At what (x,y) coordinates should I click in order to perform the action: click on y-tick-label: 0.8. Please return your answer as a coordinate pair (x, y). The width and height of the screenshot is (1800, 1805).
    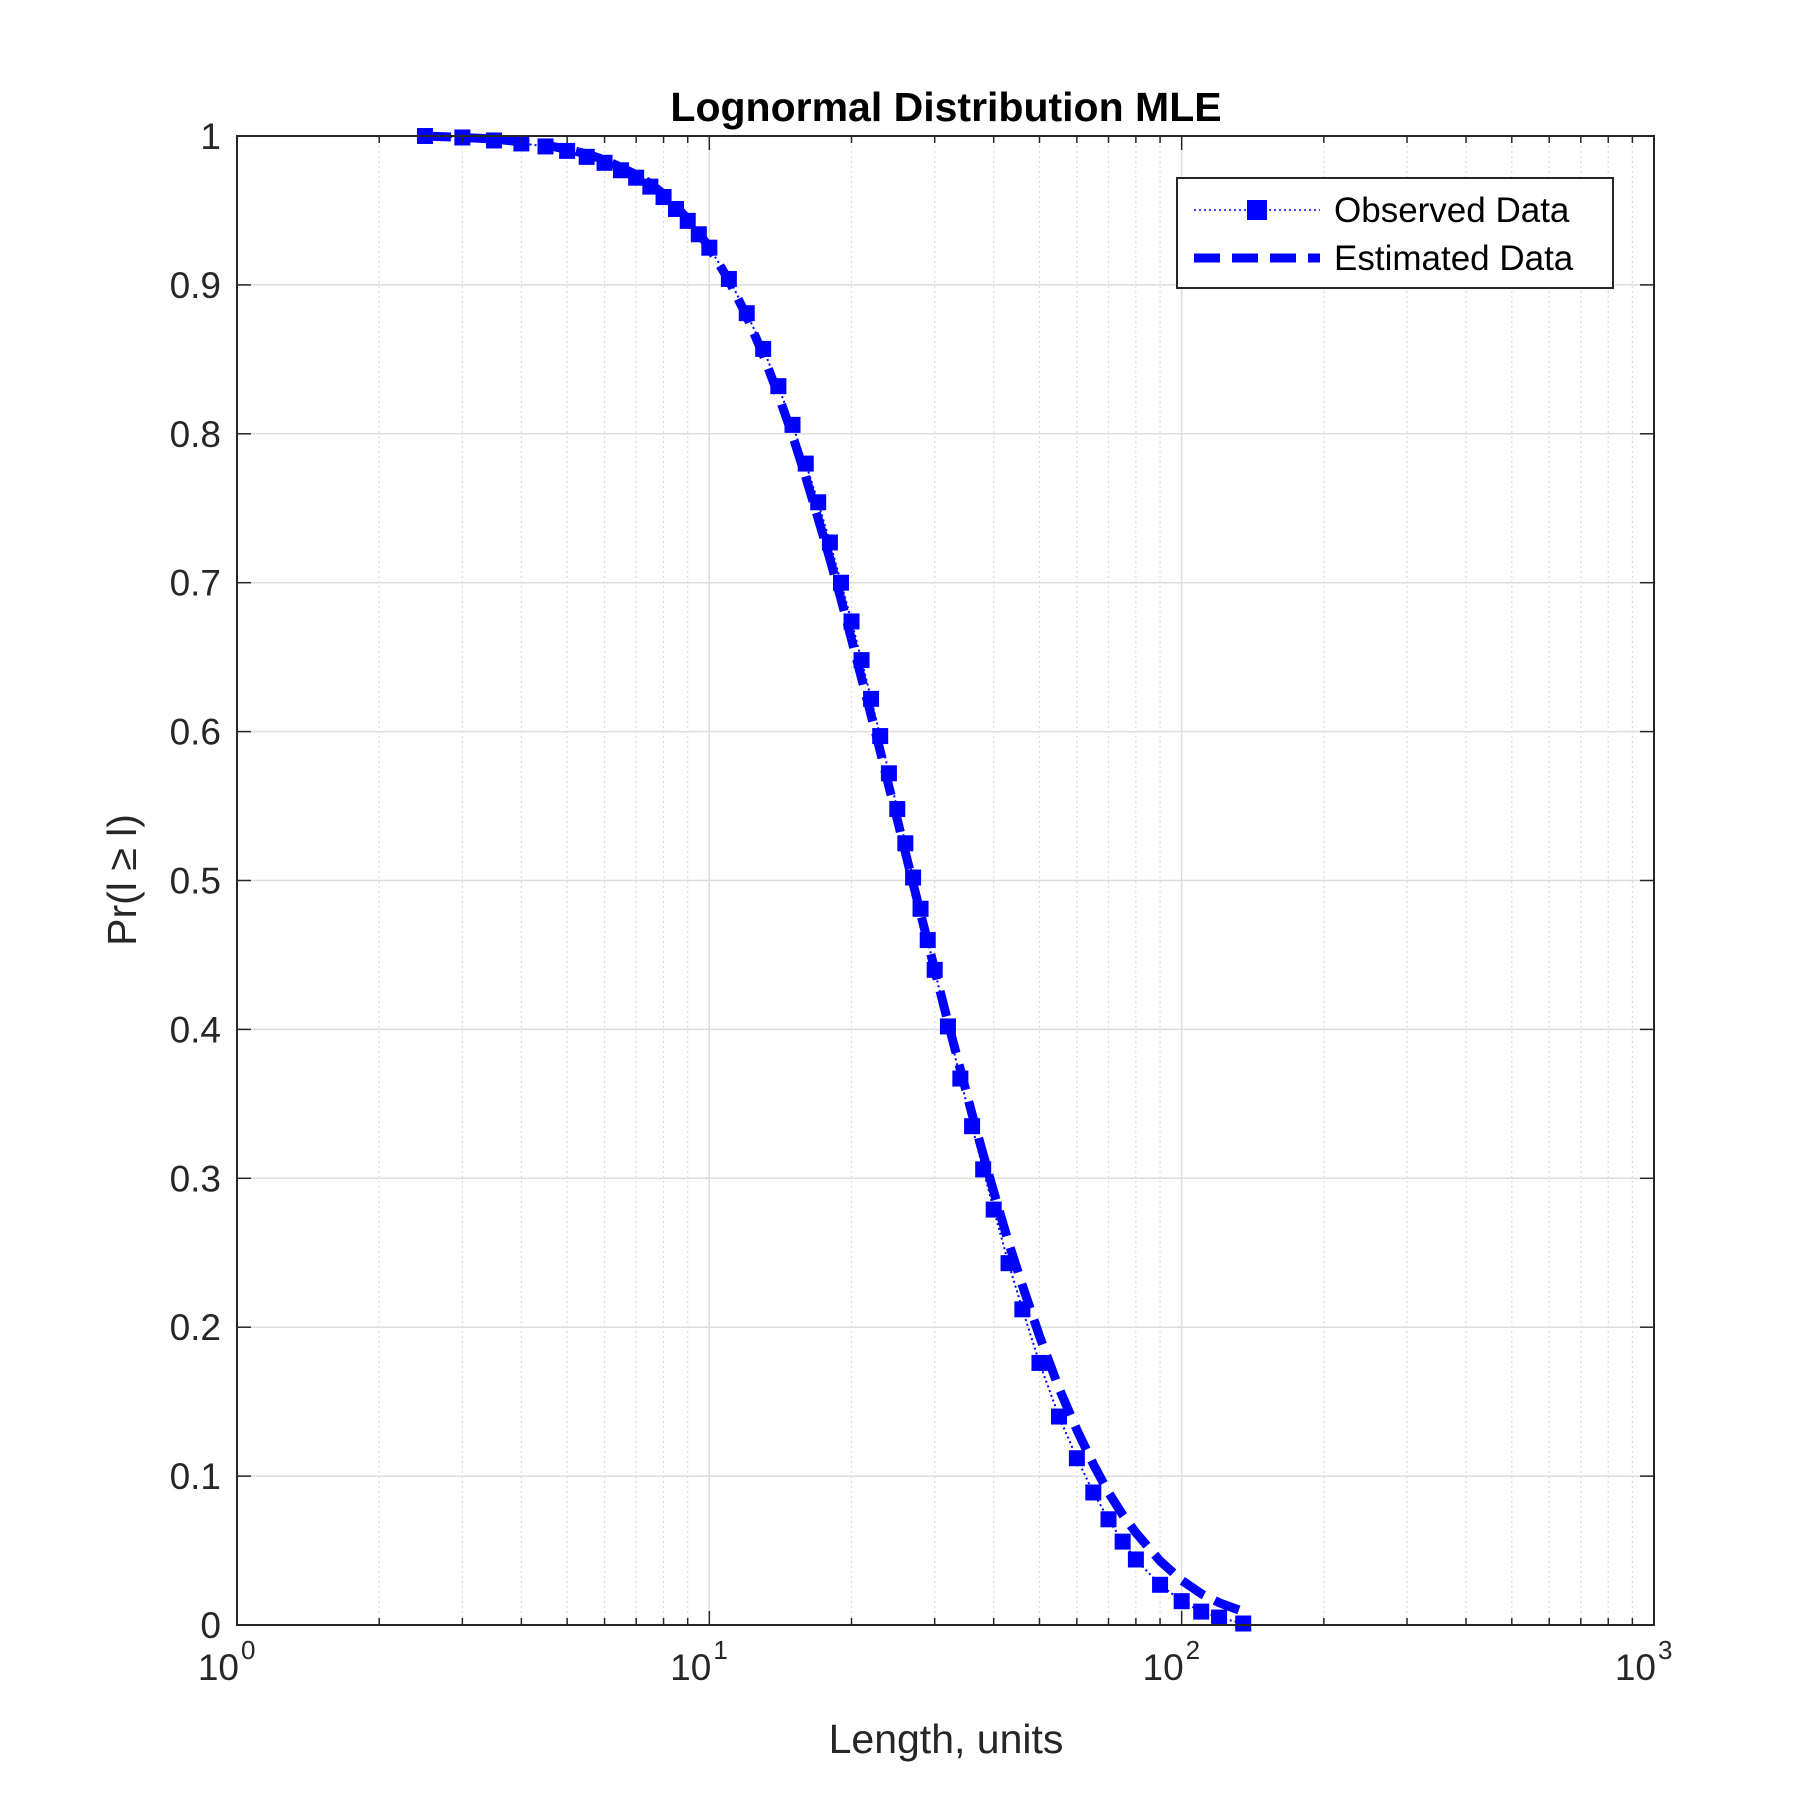
    Looking at the image, I should click on (195, 434).